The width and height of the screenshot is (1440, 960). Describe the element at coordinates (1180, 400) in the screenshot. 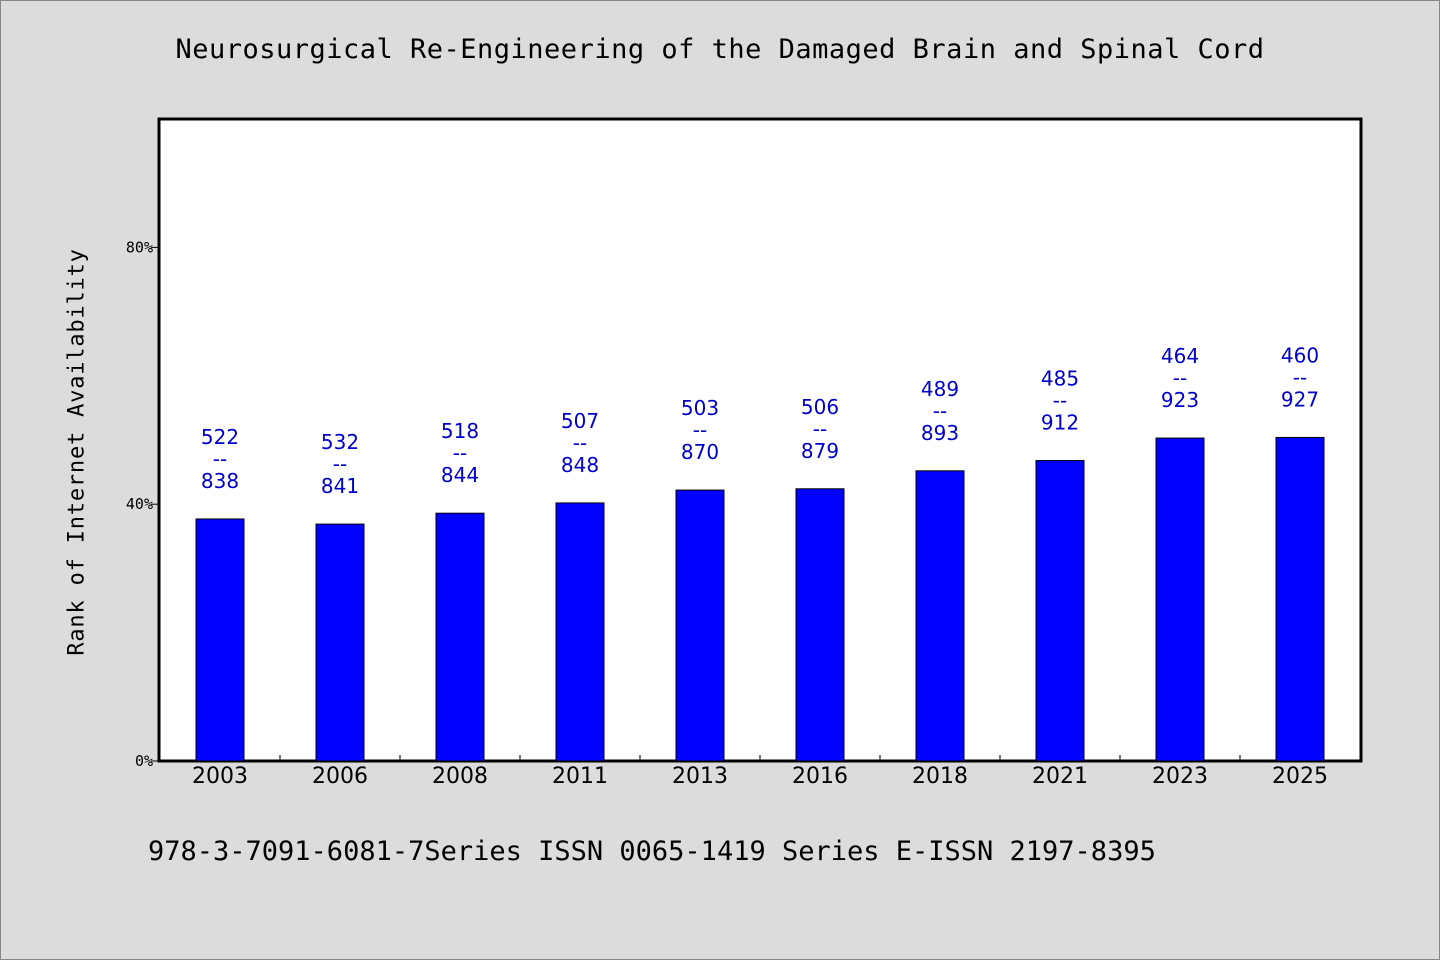

I see `bar-data-label: 923` at that location.